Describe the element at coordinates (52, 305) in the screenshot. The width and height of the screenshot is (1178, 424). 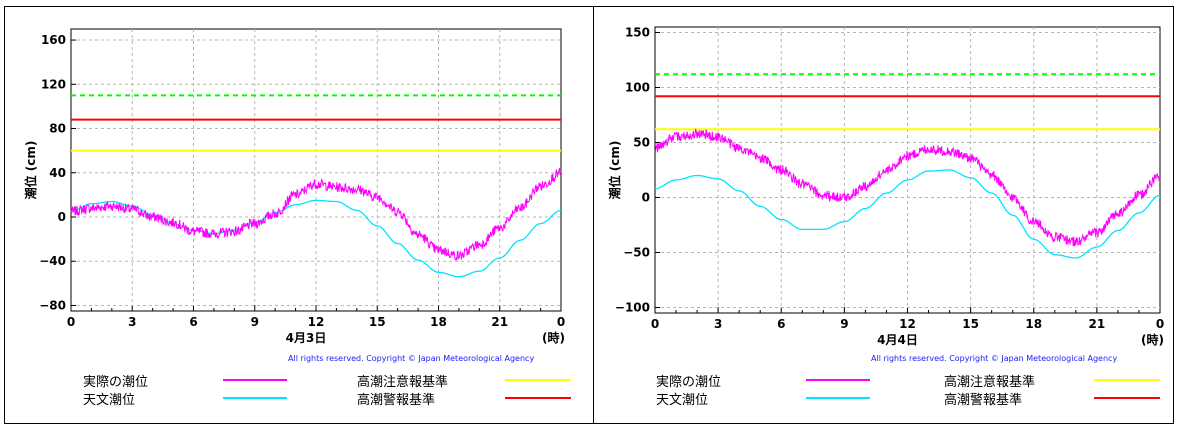
I see `y-tick-label: −80` at that location.